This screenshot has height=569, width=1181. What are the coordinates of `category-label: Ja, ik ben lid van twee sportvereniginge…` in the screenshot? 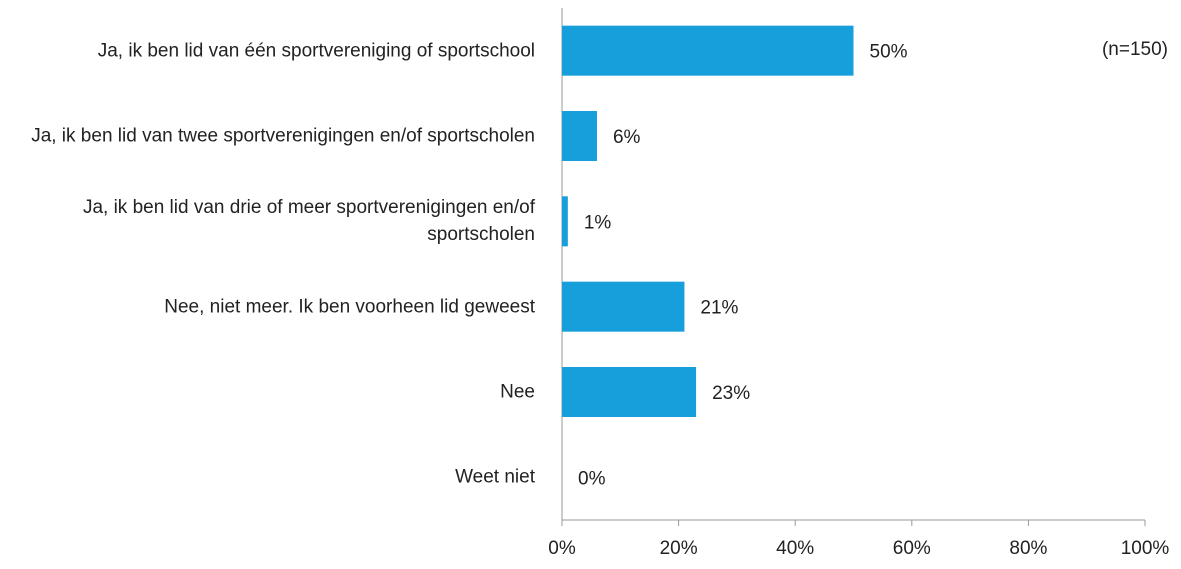 It's located at (283, 136).